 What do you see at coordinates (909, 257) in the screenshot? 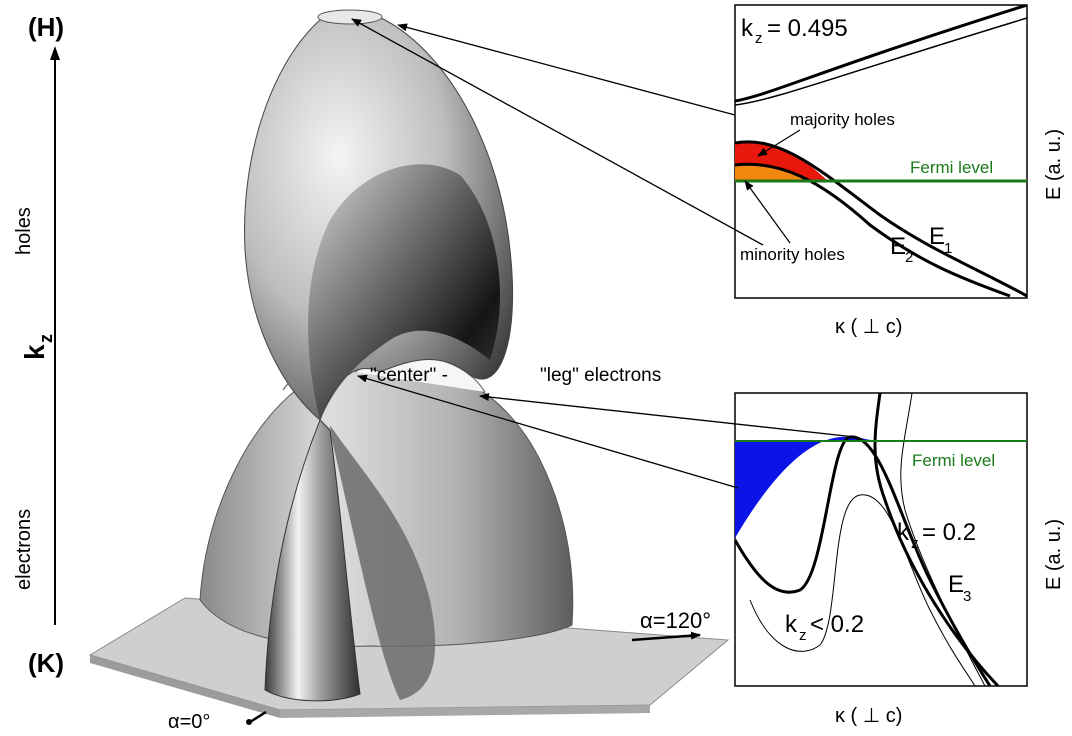
I see `svg-text: 2` at bounding box center [909, 257].